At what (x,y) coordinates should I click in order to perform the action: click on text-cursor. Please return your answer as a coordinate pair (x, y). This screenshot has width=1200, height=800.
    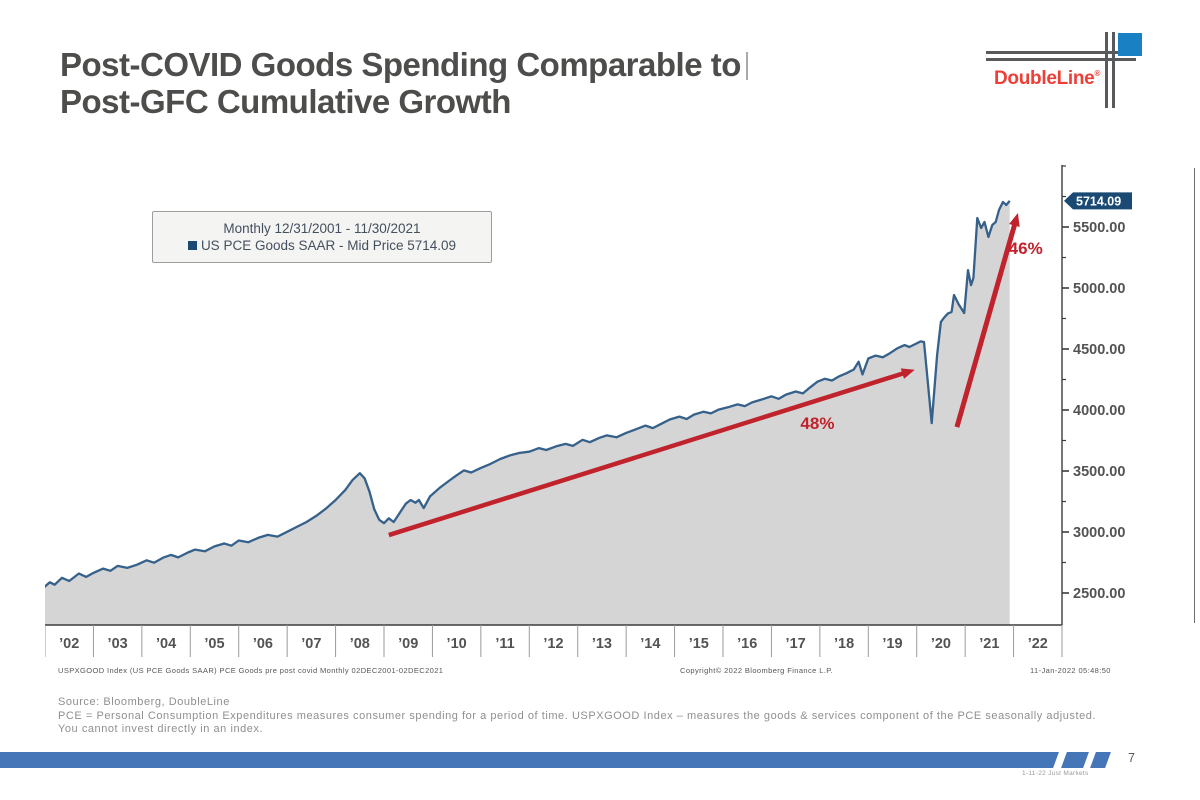
    Looking at the image, I should click on (746, 66).